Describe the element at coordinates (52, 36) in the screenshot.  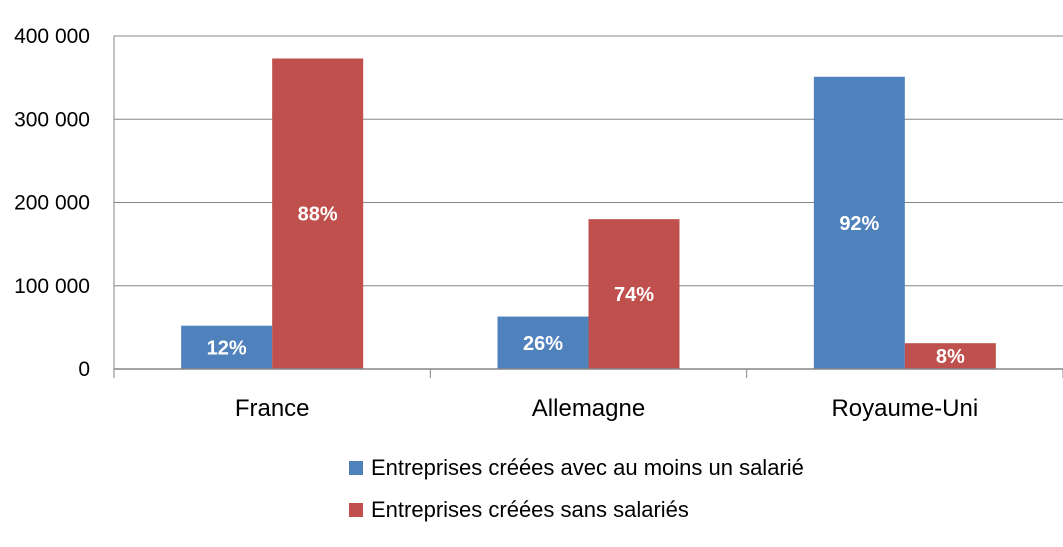
I see `y-tick-label: 400 000` at that location.